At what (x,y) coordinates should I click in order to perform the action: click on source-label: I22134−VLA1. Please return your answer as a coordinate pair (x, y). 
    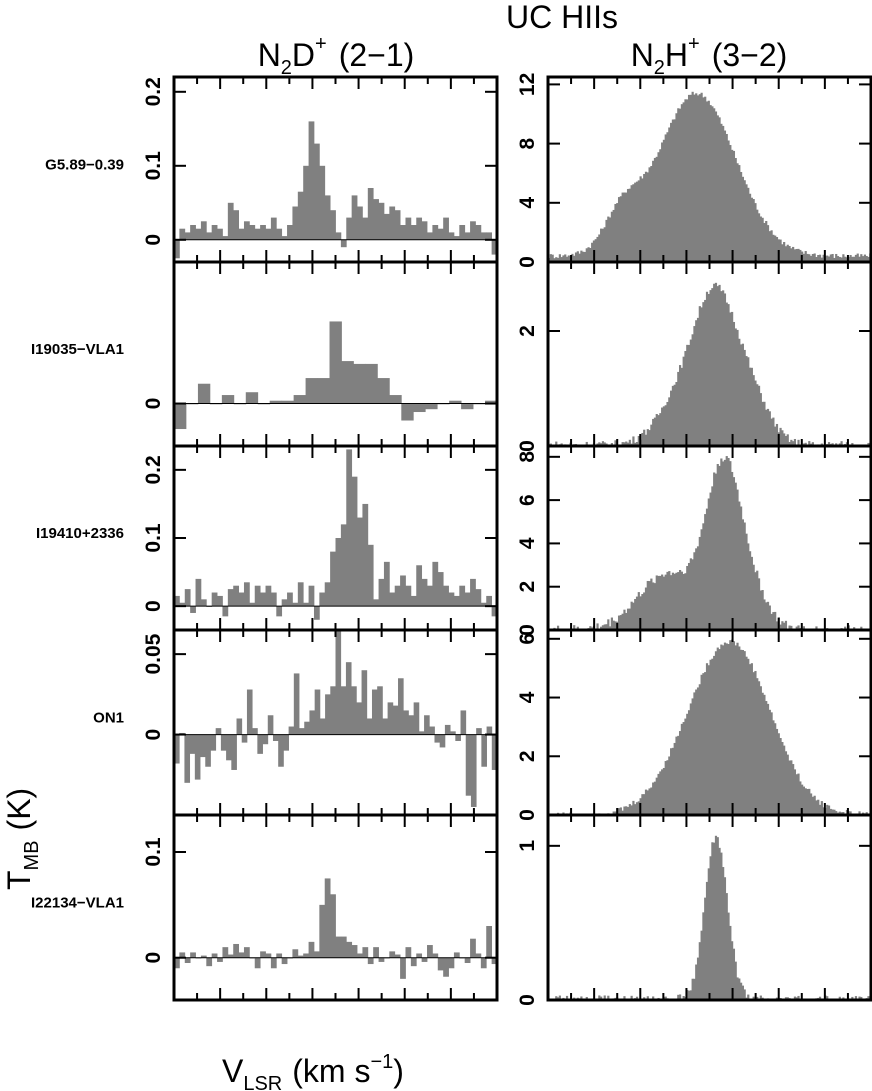
    Looking at the image, I should click on (77, 903).